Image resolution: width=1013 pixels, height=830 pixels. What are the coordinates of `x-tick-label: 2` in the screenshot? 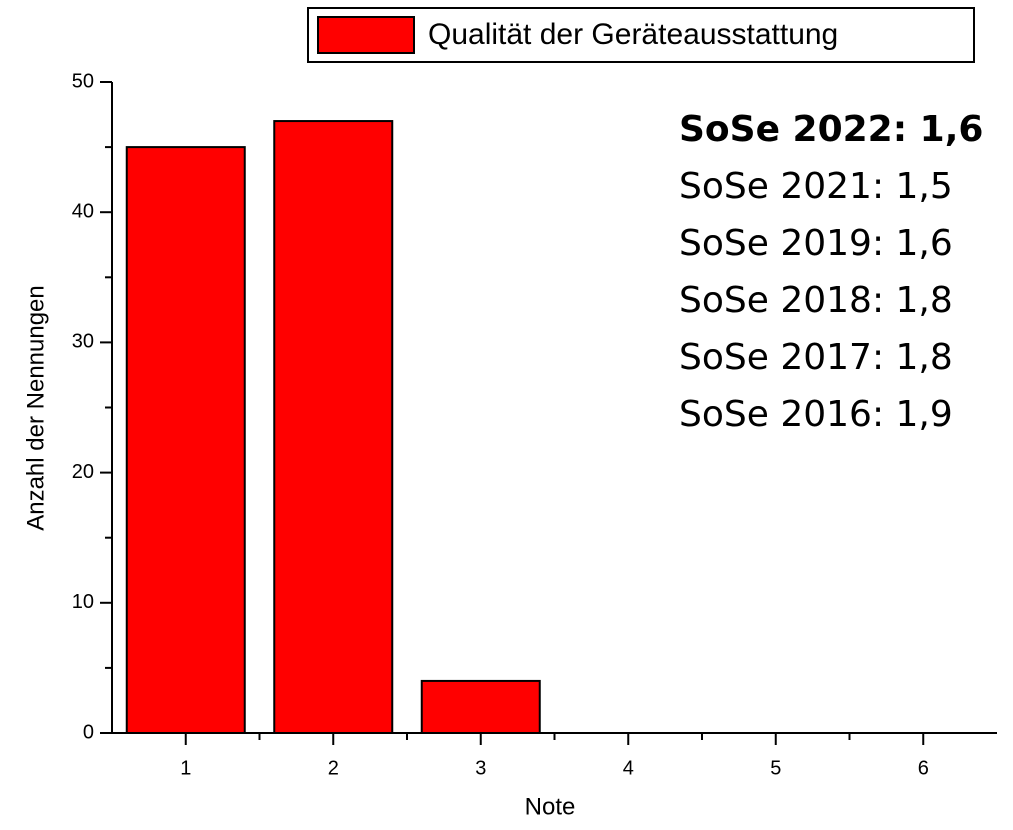 It's located at (333, 768).